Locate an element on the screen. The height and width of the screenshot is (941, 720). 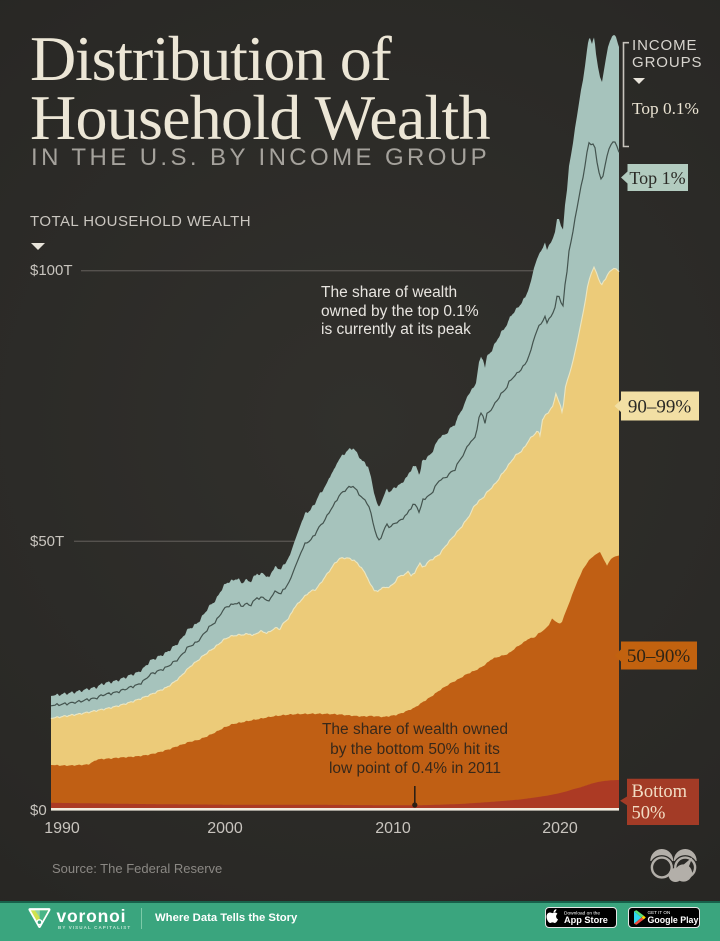
svg-text: App Store is located at coordinates (586, 920).